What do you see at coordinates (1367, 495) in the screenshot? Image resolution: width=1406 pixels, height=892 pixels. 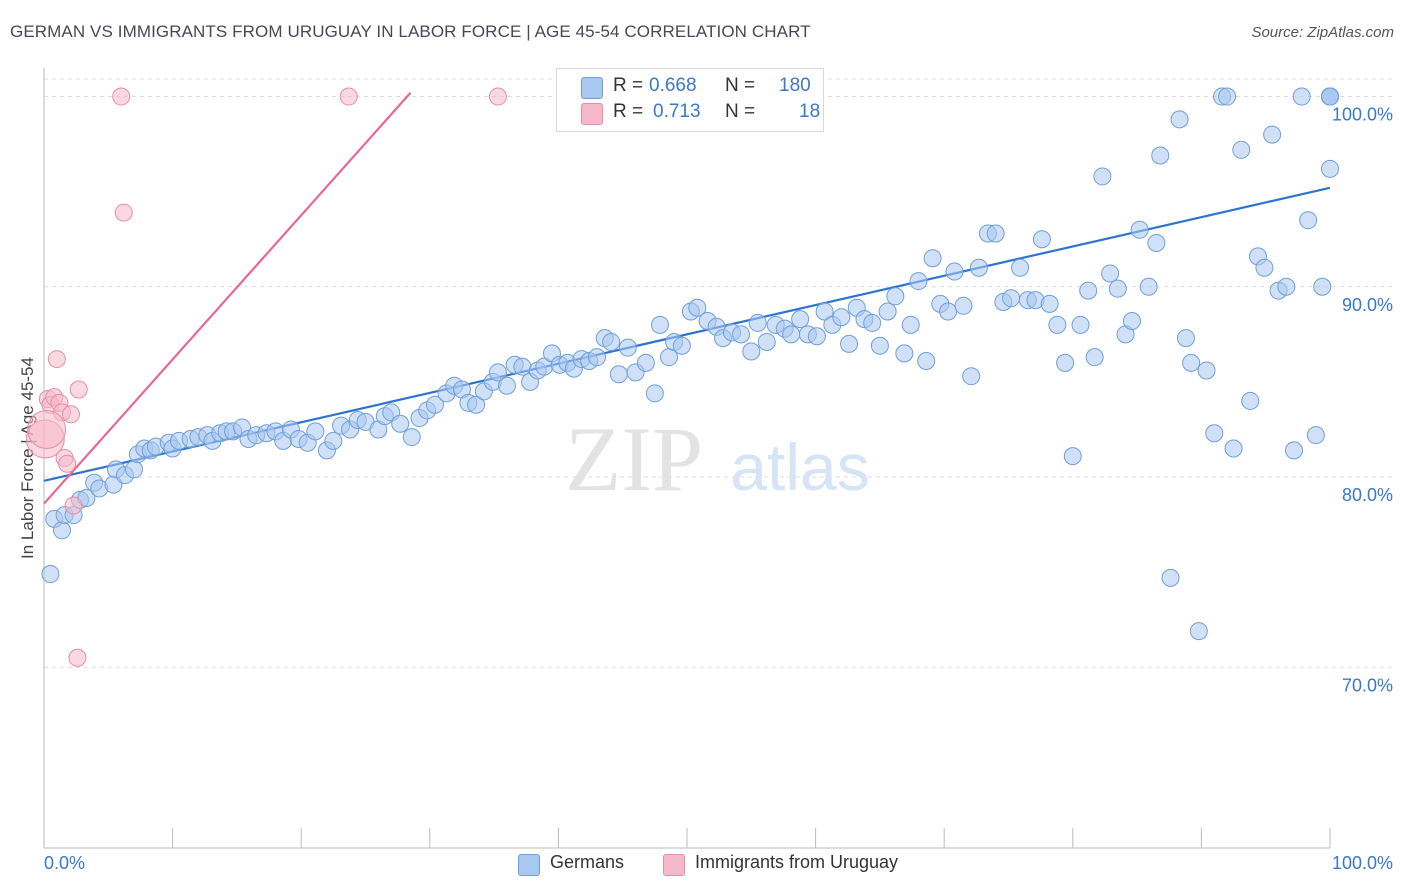 I see `y-tick-label: 80.0%` at bounding box center [1367, 495].